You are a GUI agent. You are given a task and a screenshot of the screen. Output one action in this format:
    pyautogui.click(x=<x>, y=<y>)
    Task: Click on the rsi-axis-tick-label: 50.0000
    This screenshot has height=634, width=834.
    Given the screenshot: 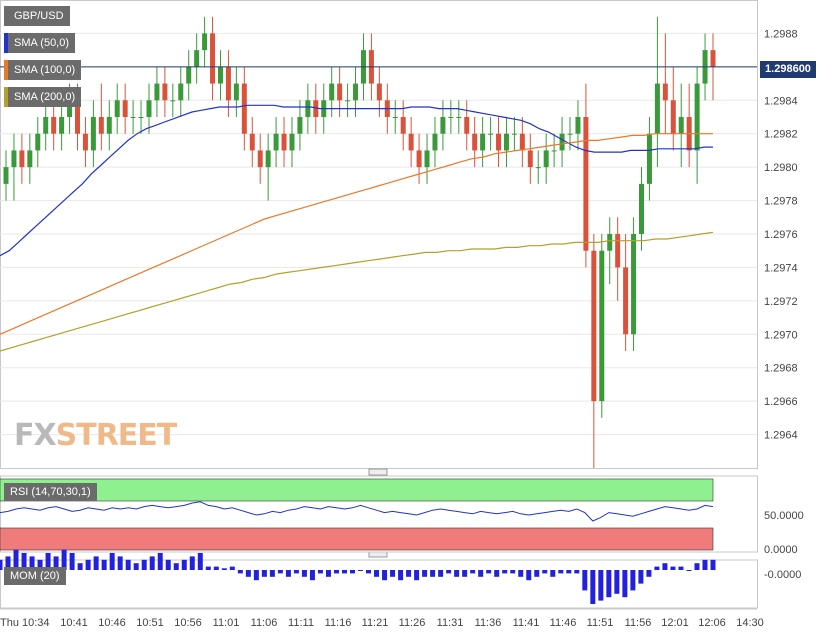 What is the action you would take?
    pyautogui.click(x=784, y=516)
    